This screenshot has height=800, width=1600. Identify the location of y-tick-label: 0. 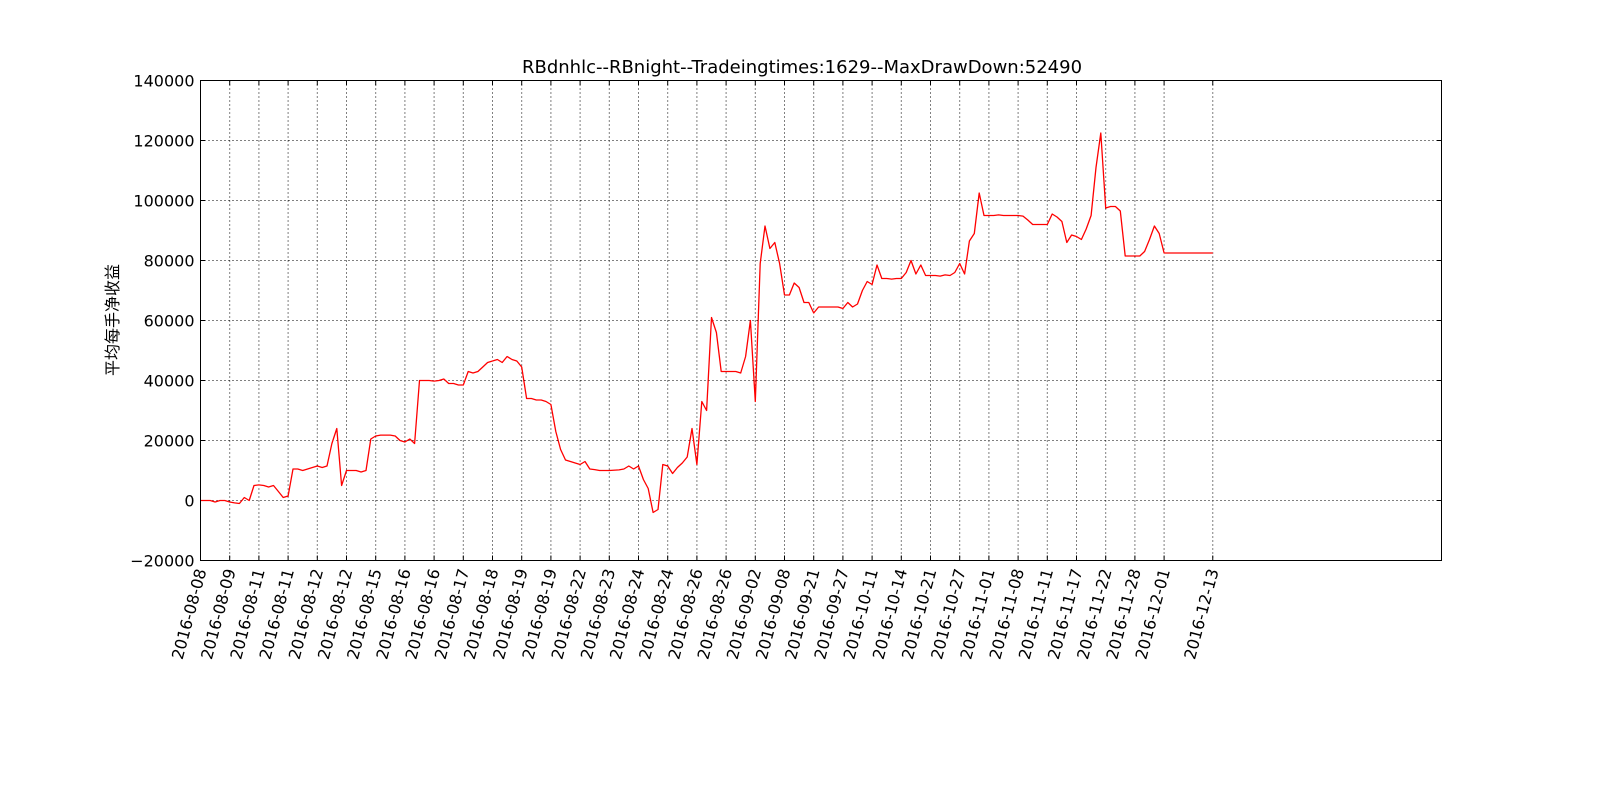
(189, 501).